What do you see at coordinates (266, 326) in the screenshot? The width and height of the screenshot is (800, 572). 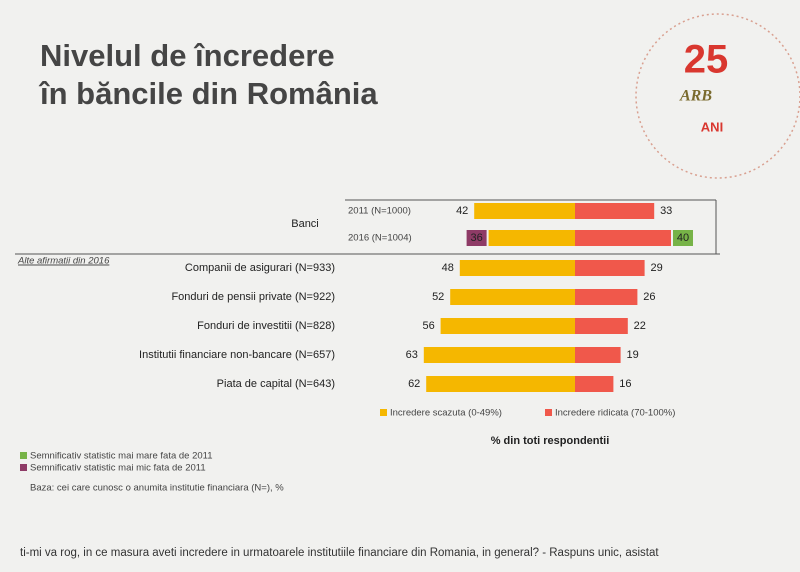 I see `category-label: Fonduri de investitii (N=828)` at bounding box center [266, 326].